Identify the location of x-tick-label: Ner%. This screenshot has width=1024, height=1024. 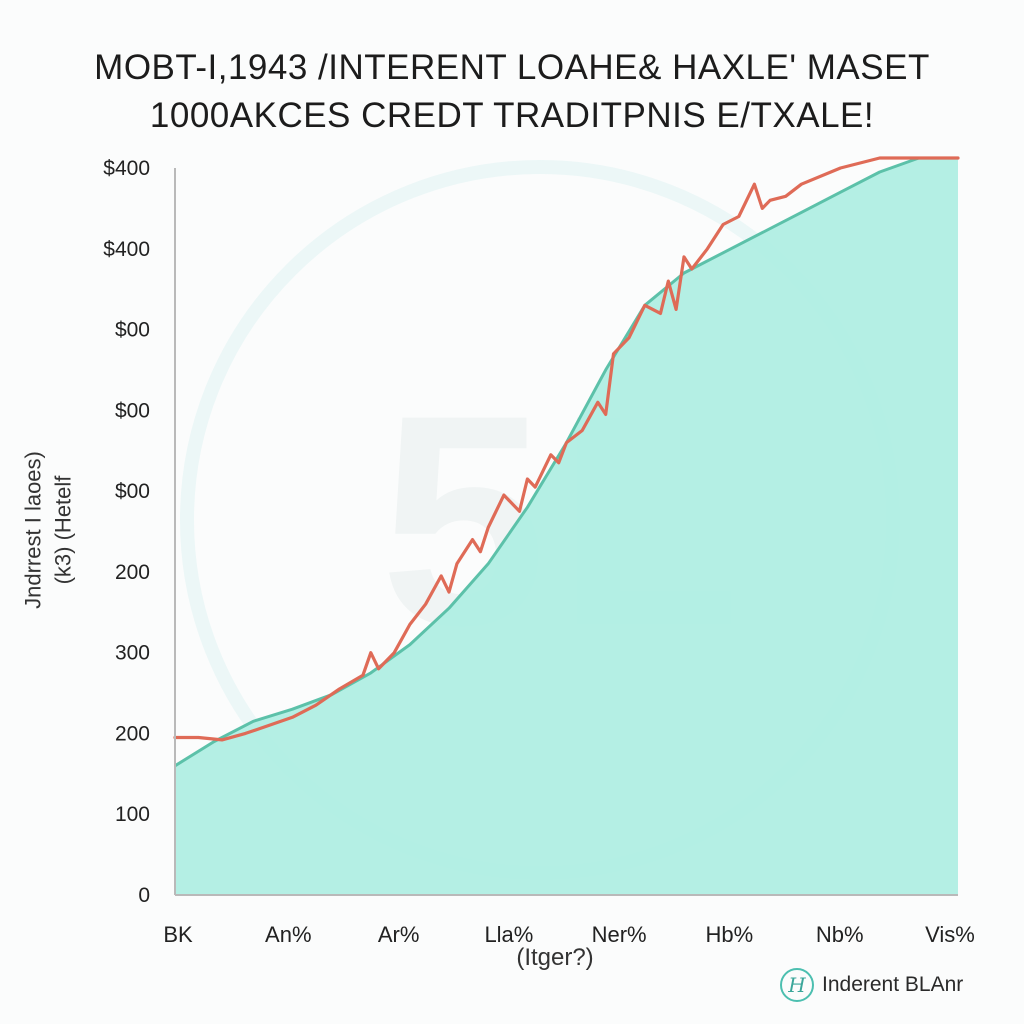
(619, 934).